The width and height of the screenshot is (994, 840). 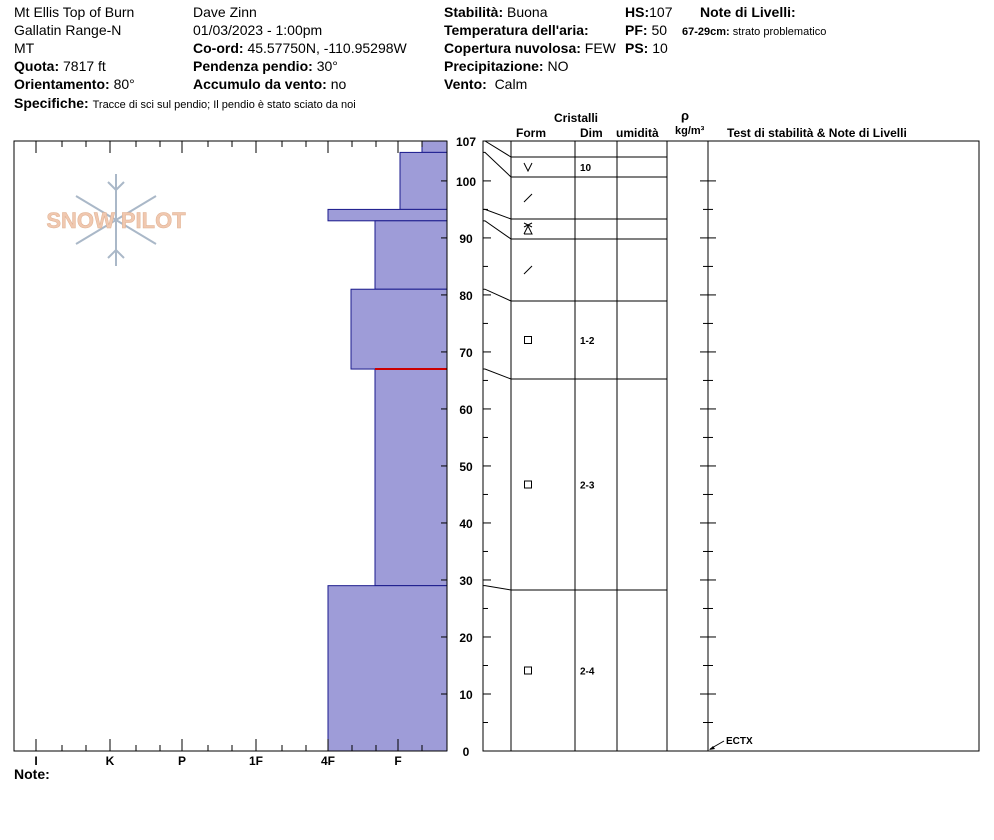 I want to click on wind-loading: Accumulo da vento: no, so click(x=269, y=84).